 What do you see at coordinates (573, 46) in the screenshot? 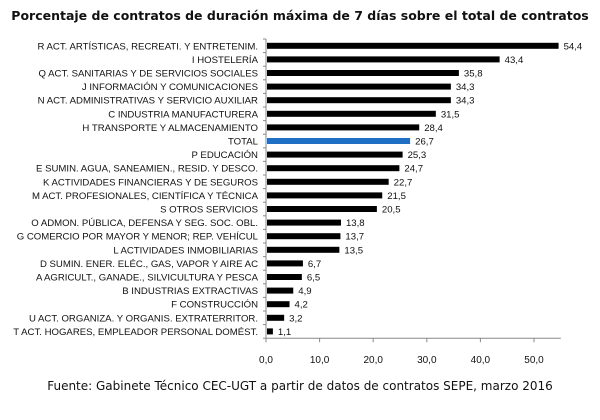
I see `data-label: 54,4` at bounding box center [573, 46].